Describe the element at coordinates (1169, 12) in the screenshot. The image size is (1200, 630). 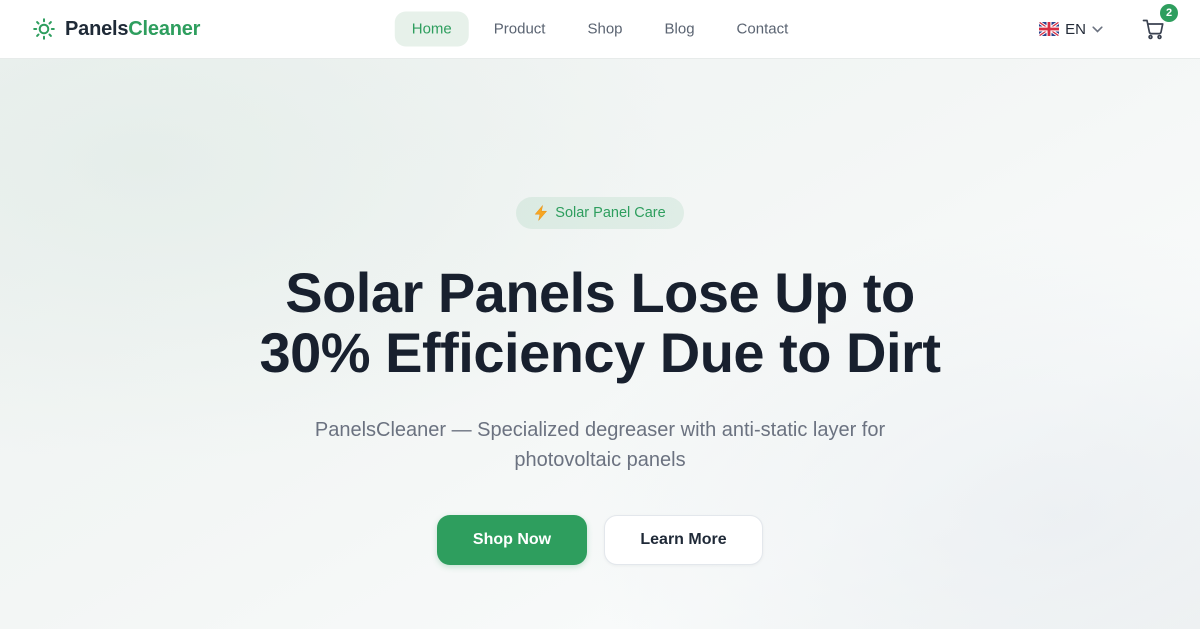
I see `cart-count-badge: 2` at that location.